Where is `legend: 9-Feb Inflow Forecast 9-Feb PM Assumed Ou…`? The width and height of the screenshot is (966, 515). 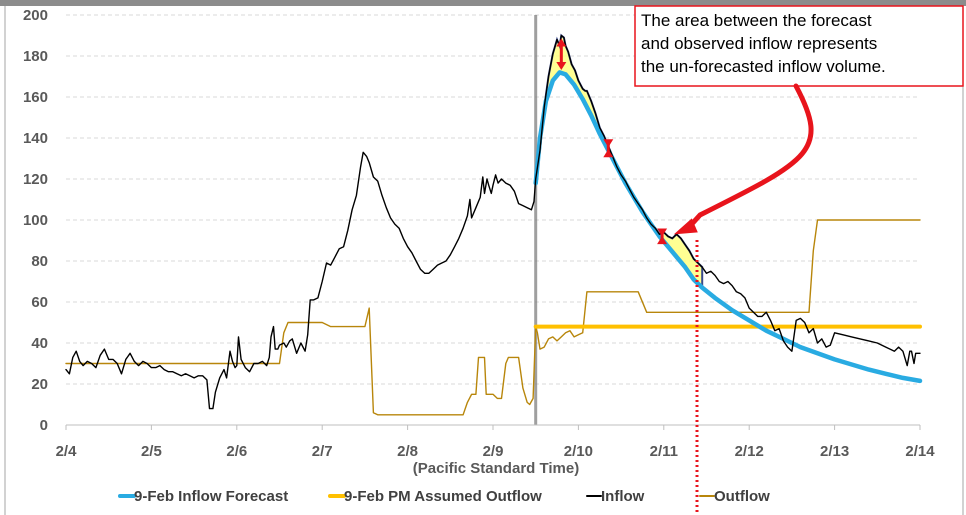
legend: 9-Feb Inflow Forecast 9-Feb PM Assumed Ou… is located at coordinates (444, 496).